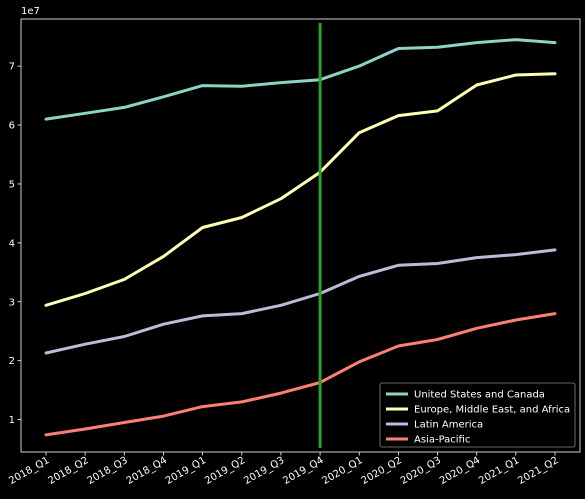  Describe the element at coordinates (448, 425) in the screenshot. I see `legend-label: Latin America` at that location.